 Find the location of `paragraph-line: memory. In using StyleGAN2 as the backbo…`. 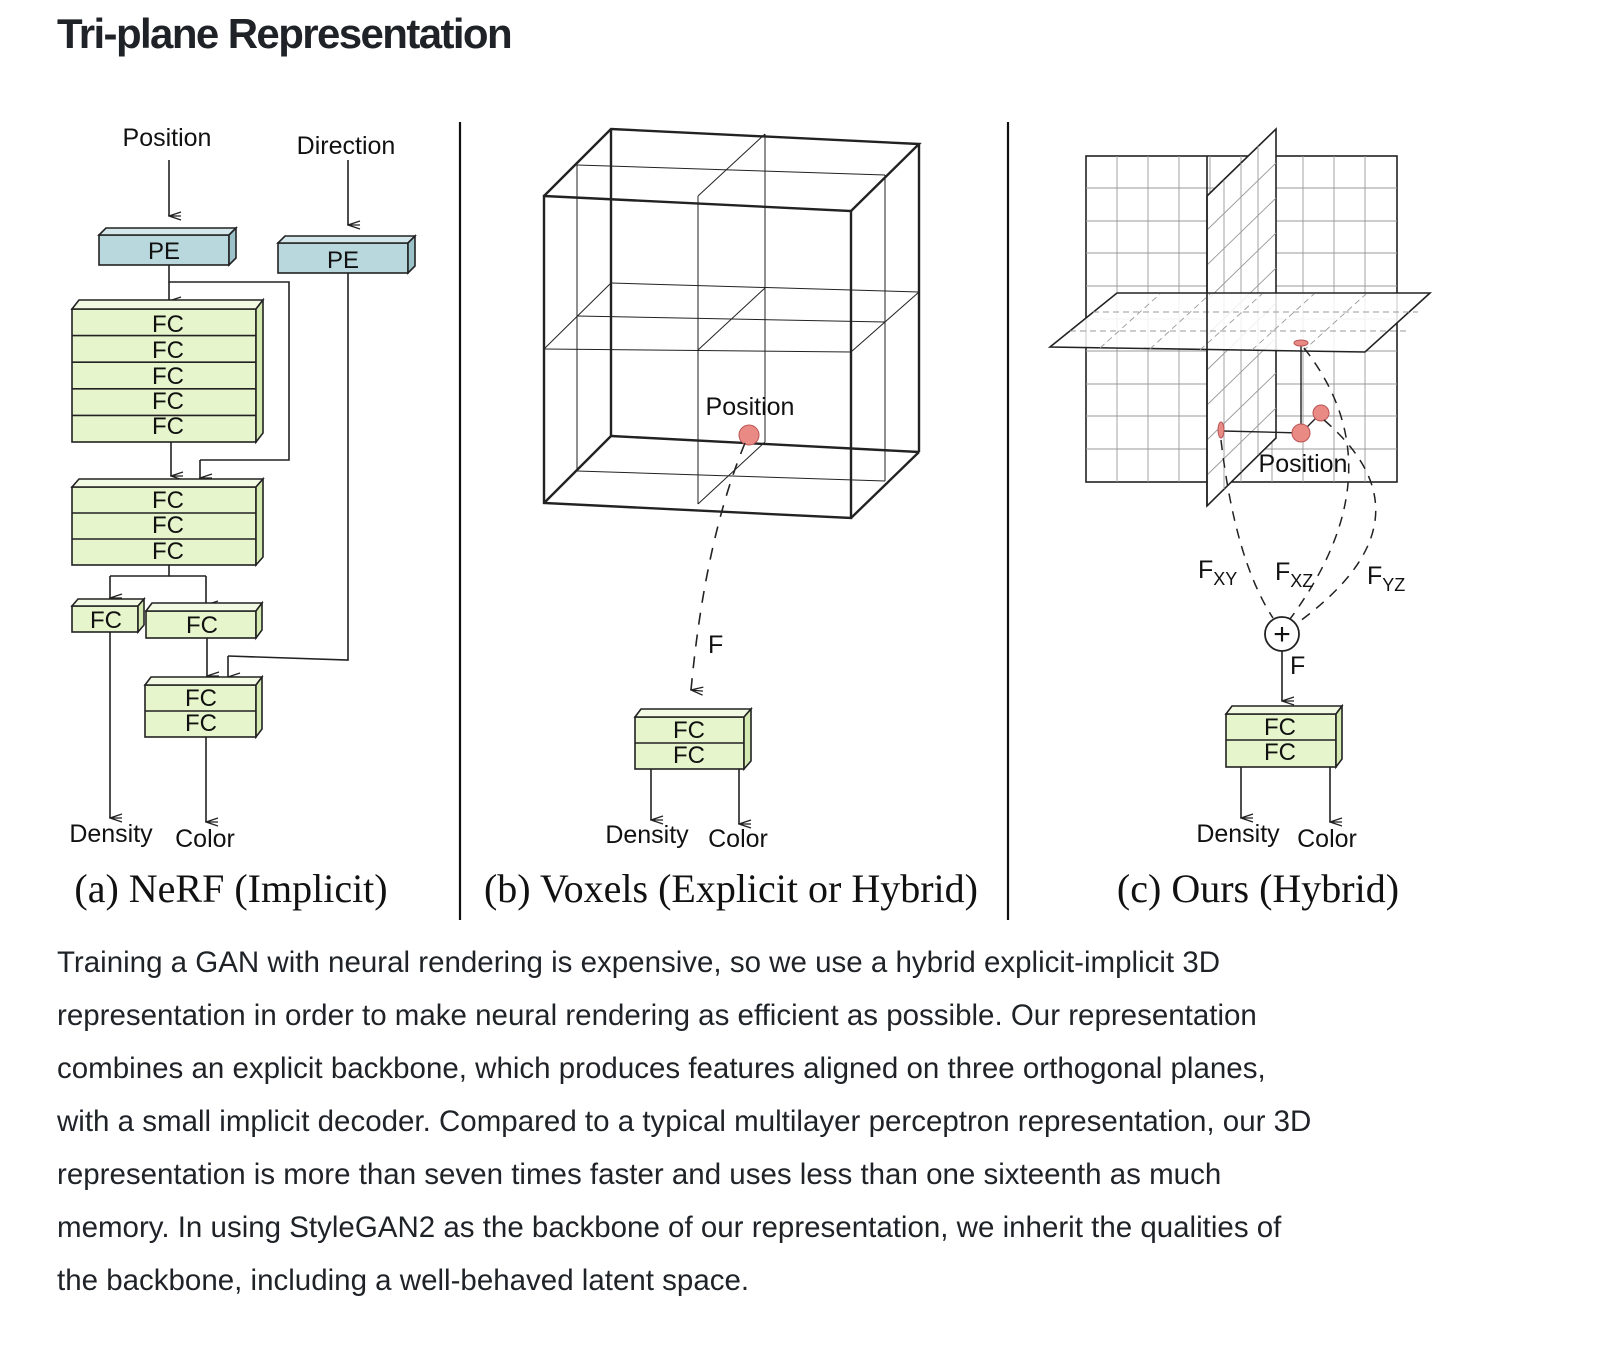

paragraph-line: memory. In using StyleGAN2 as the backbo… is located at coordinates (669, 1227).